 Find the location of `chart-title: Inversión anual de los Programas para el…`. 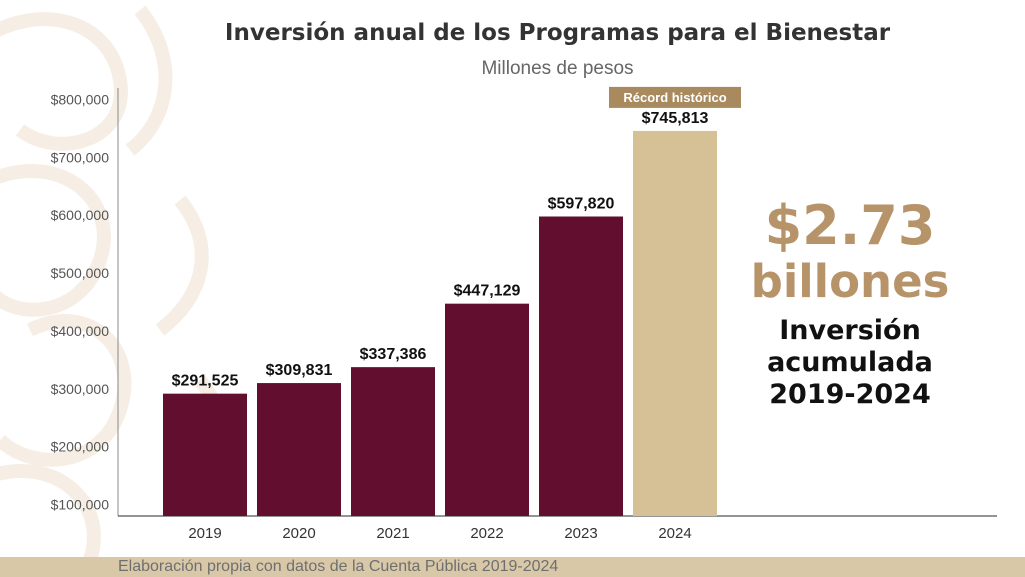

chart-title: Inversión anual de los Programas para el… is located at coordinates (557, 33).